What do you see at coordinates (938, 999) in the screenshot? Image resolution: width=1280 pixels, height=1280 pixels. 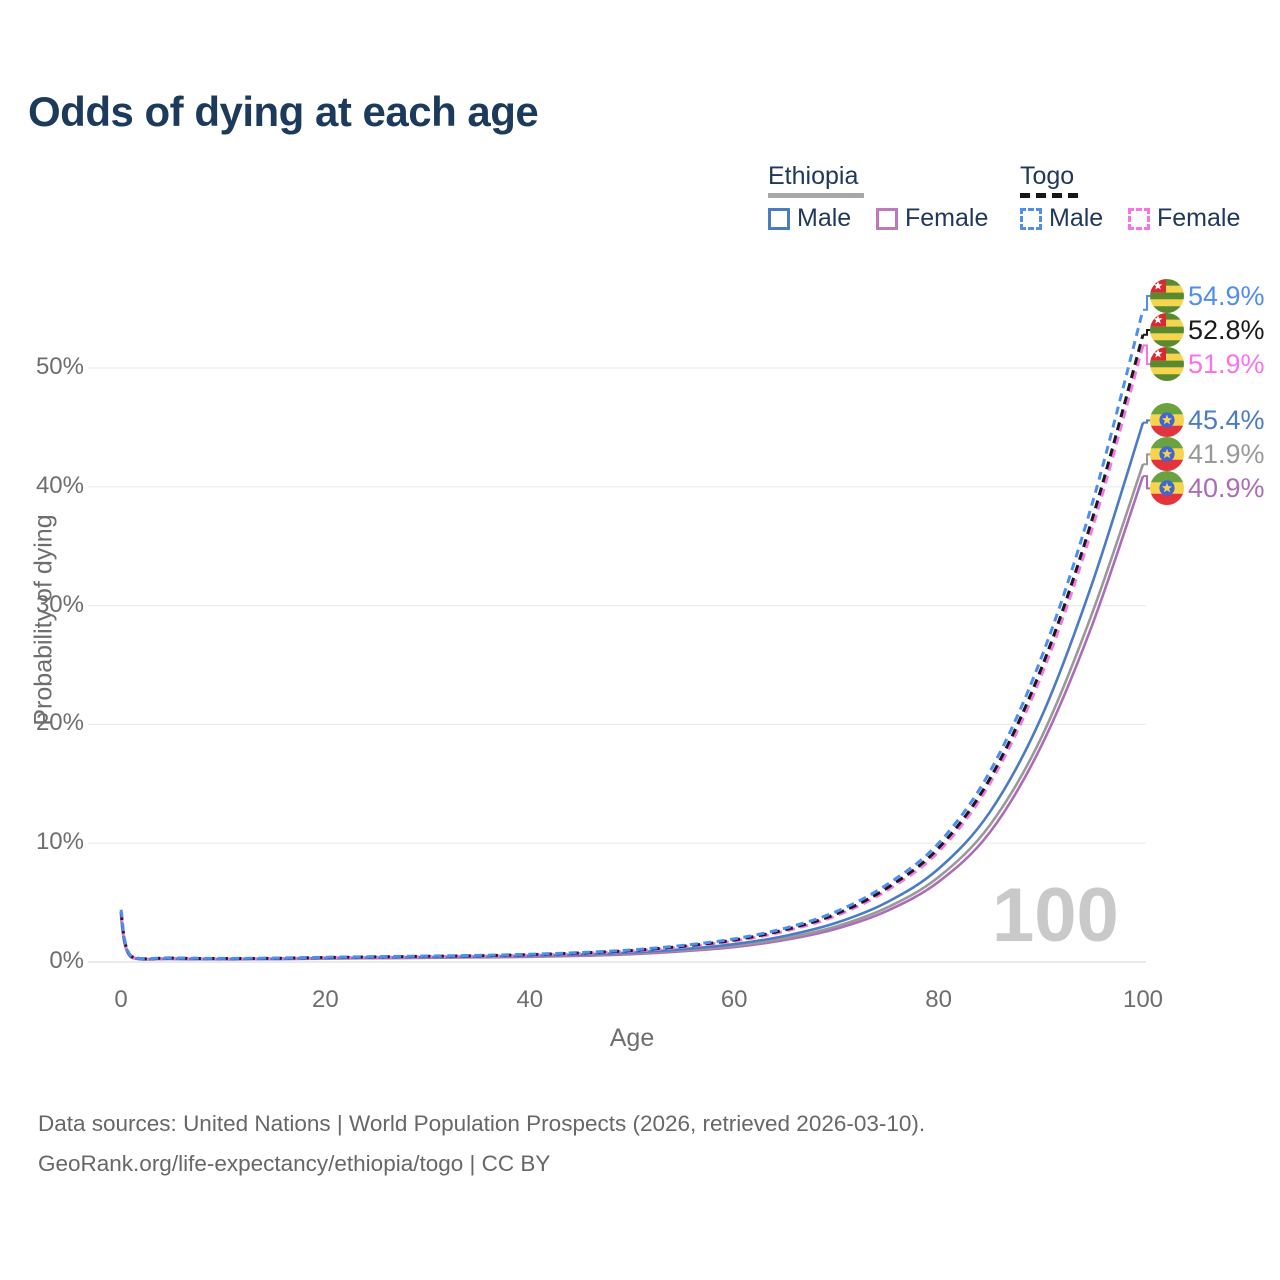 I see `x-tick-label: 80` at bounding box center [938, 999].